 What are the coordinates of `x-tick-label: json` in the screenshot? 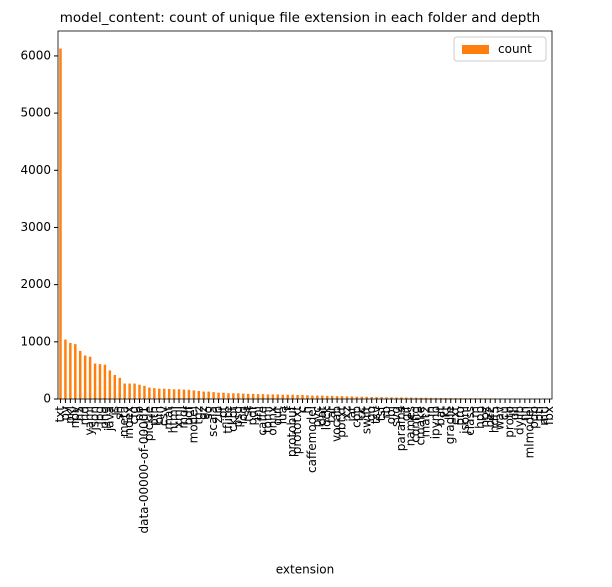 It's located at (95, 419).